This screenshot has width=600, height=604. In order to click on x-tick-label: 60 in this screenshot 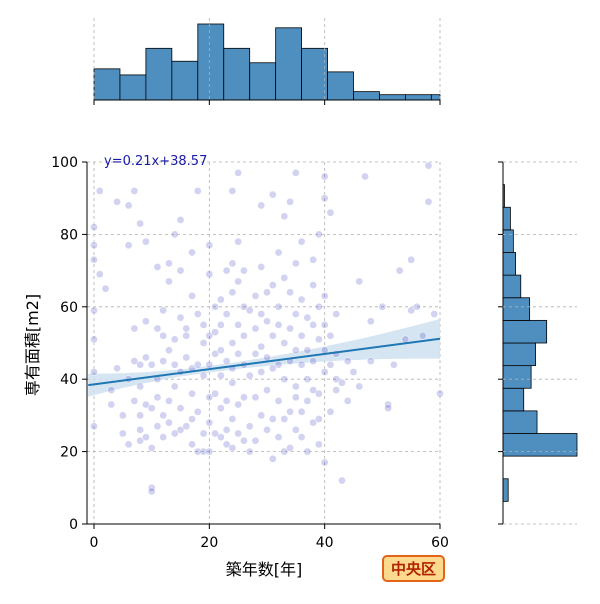, I will do `click(440, 543)`.